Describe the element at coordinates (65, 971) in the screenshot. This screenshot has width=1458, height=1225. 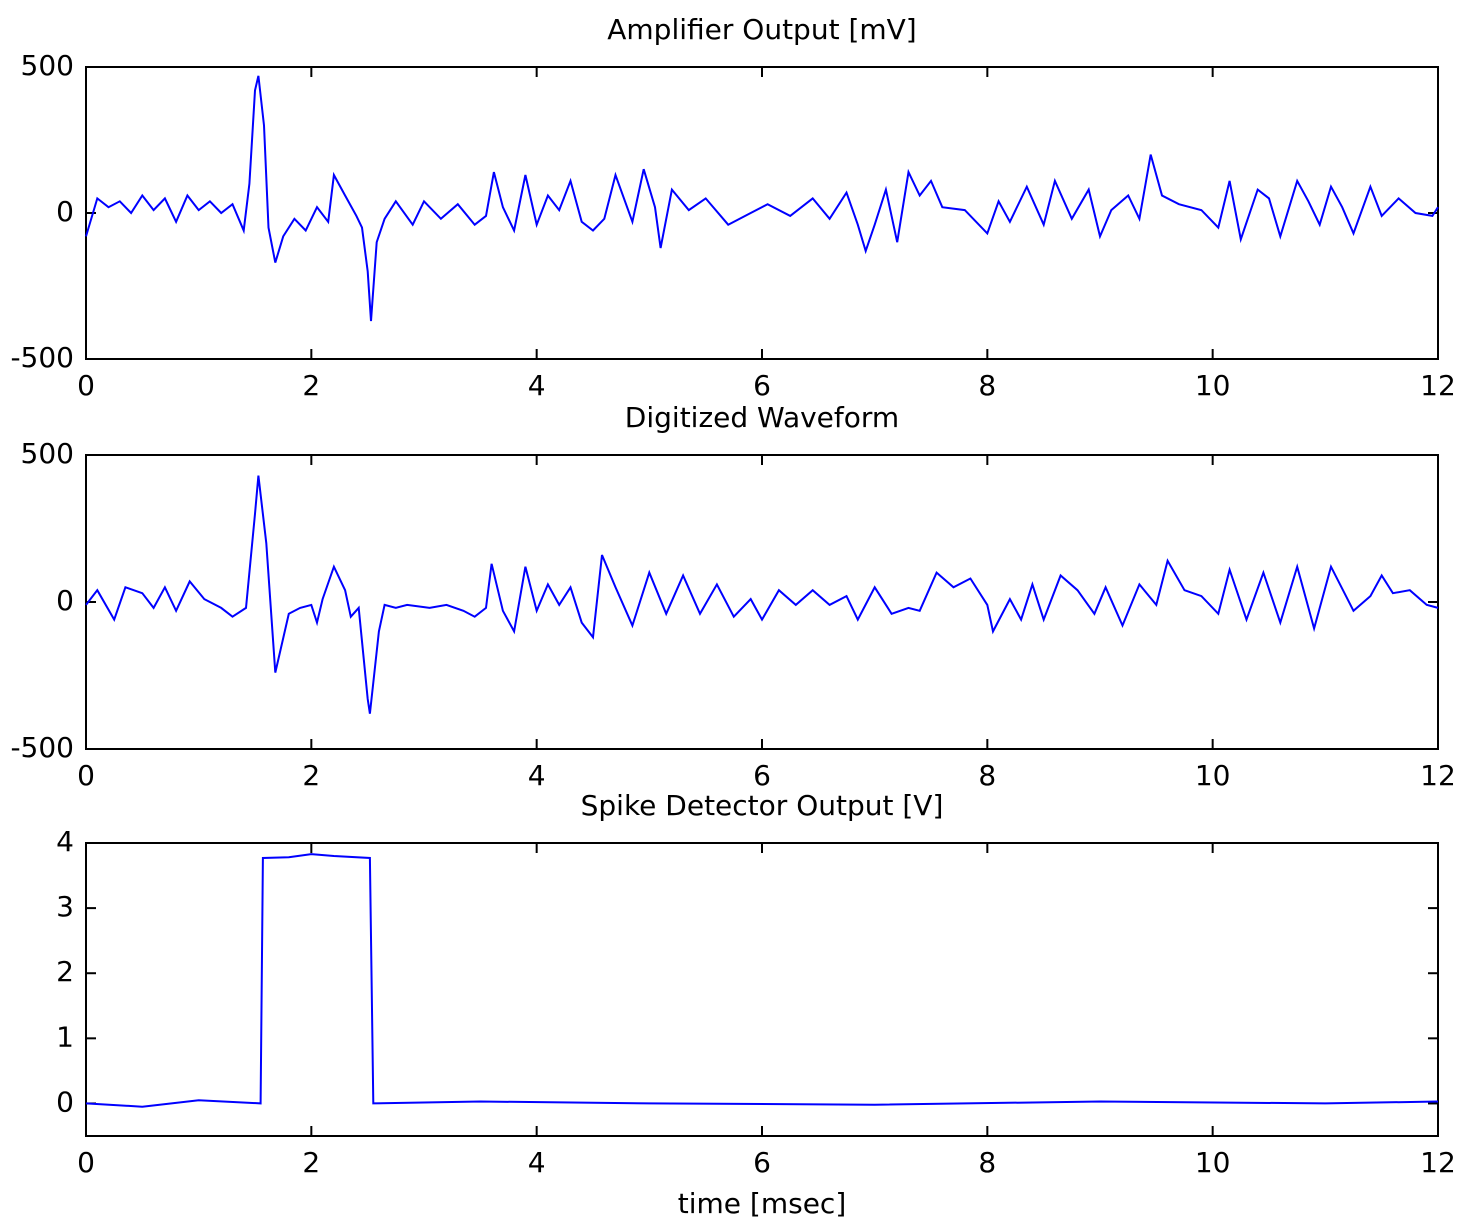
I see `y-tick-label: 2` at that location.